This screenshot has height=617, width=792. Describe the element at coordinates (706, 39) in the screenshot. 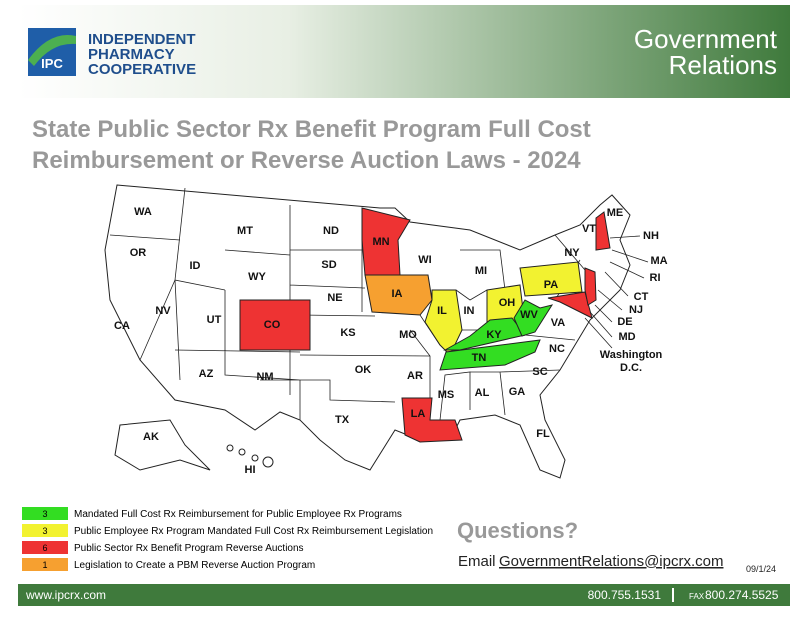

I see `section-title: Government` at that location.